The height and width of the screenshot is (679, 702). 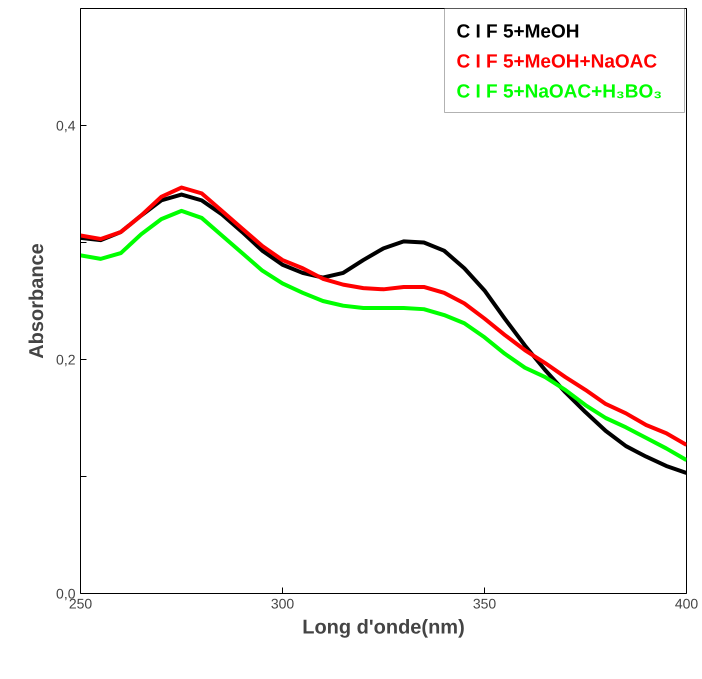 What do you see at coordinates (518, 32) in the screenshot?
I see `text: C I F 5+MeOH` at bounding box center [518, 32].